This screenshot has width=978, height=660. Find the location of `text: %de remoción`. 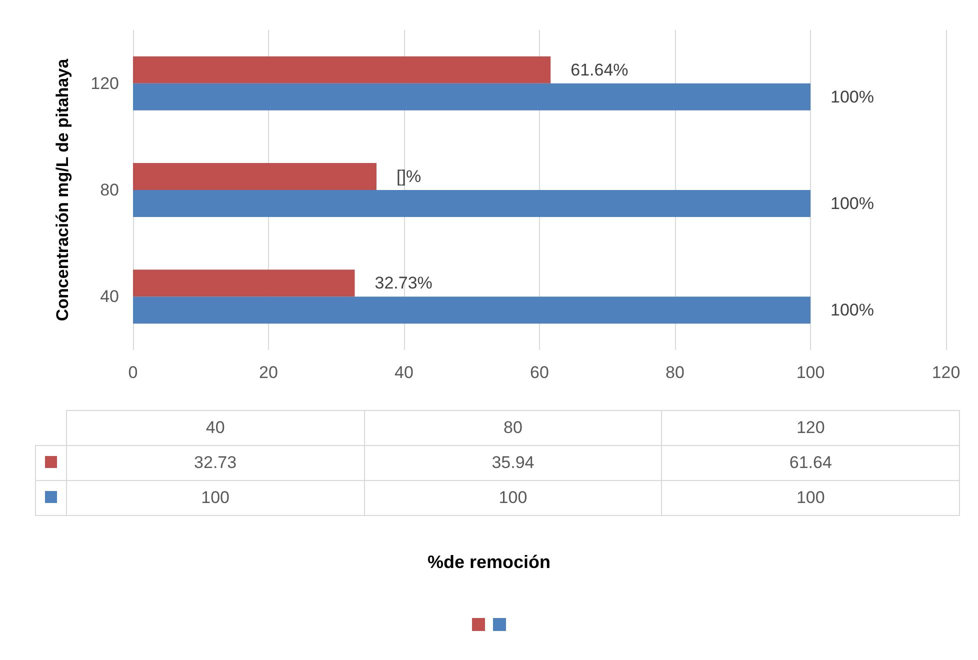

text: %de remoción is located at coordinates (489, 562).